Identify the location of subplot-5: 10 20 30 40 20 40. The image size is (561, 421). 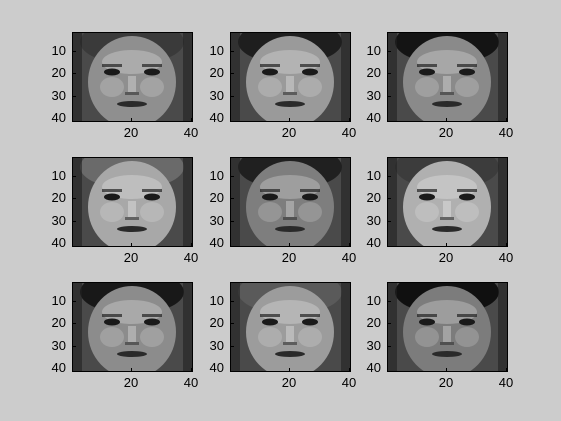
(283, 211).